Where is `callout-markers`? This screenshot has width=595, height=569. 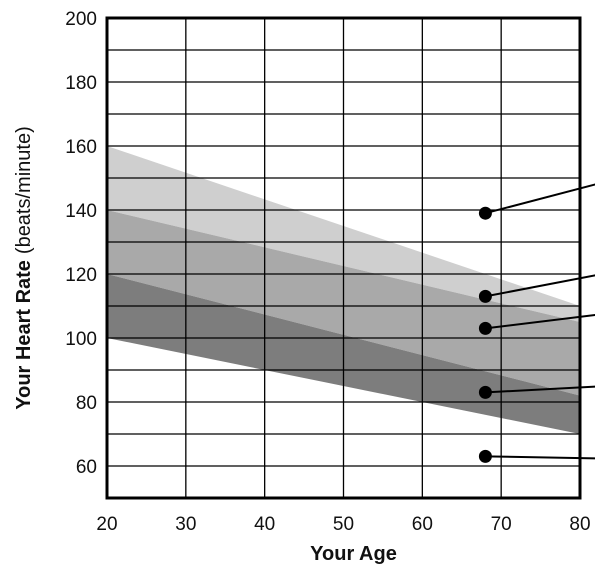
callout-markers is located at coordinates (536, 323).